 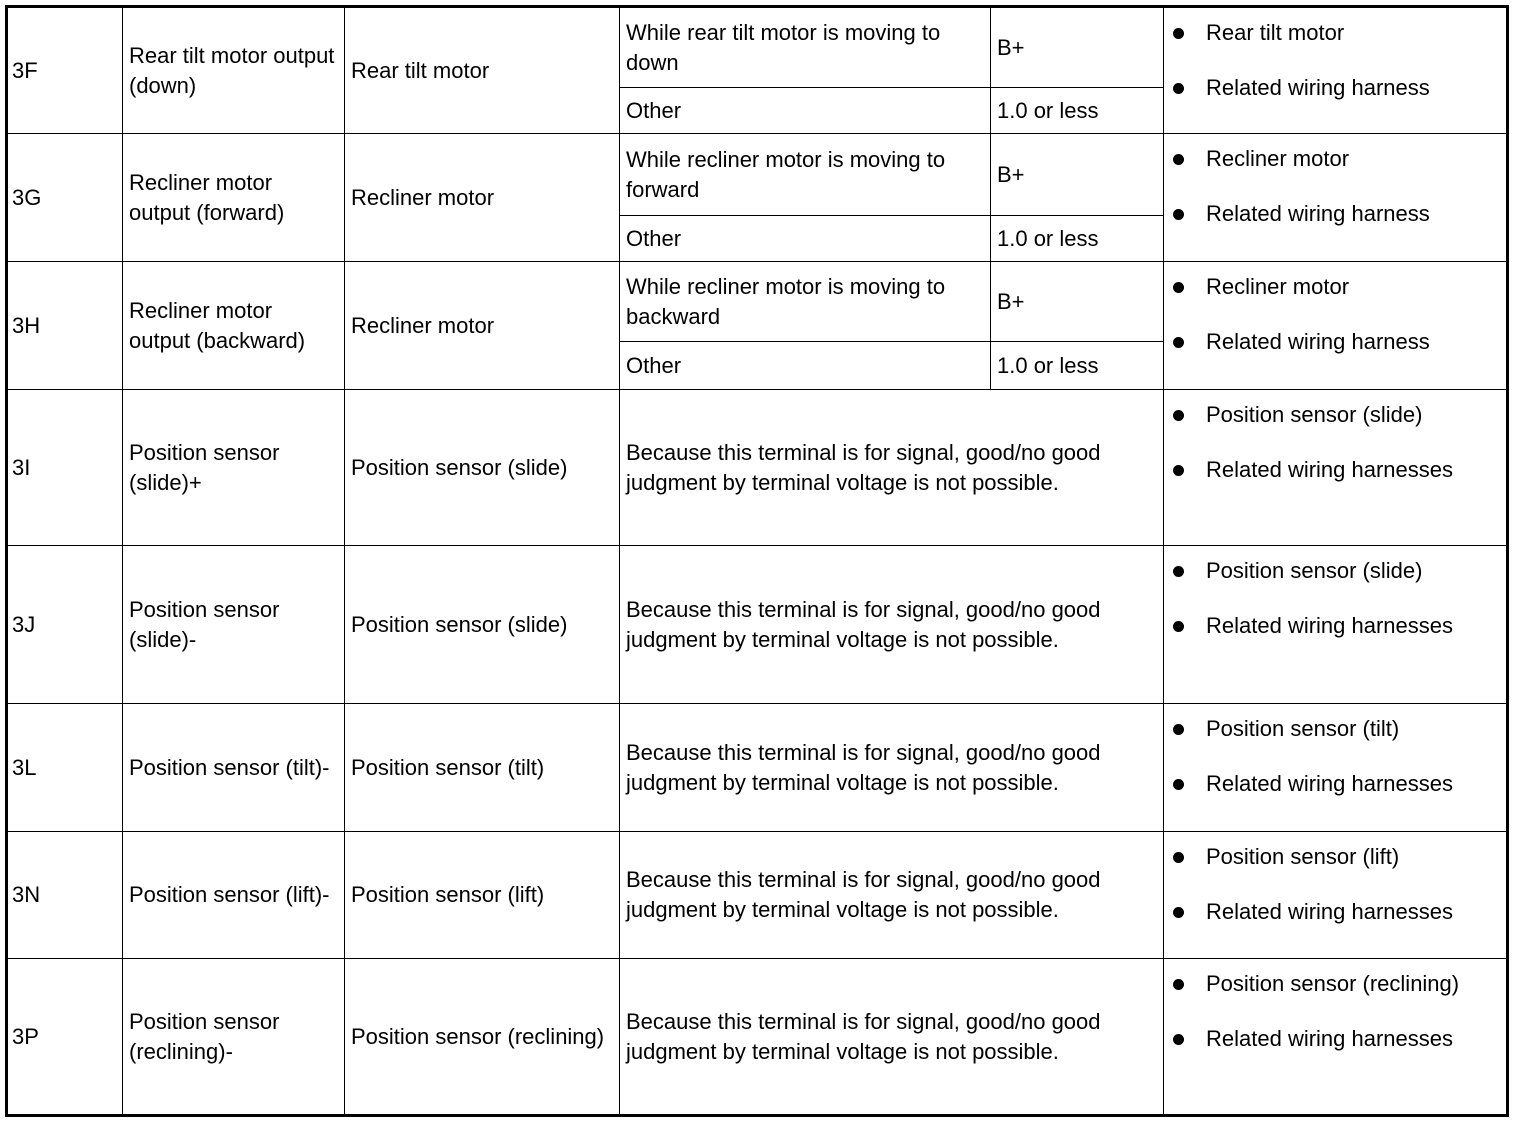 I want to click on terminal-description: Position sensor (tilt)-, so click(x=233, y=767).